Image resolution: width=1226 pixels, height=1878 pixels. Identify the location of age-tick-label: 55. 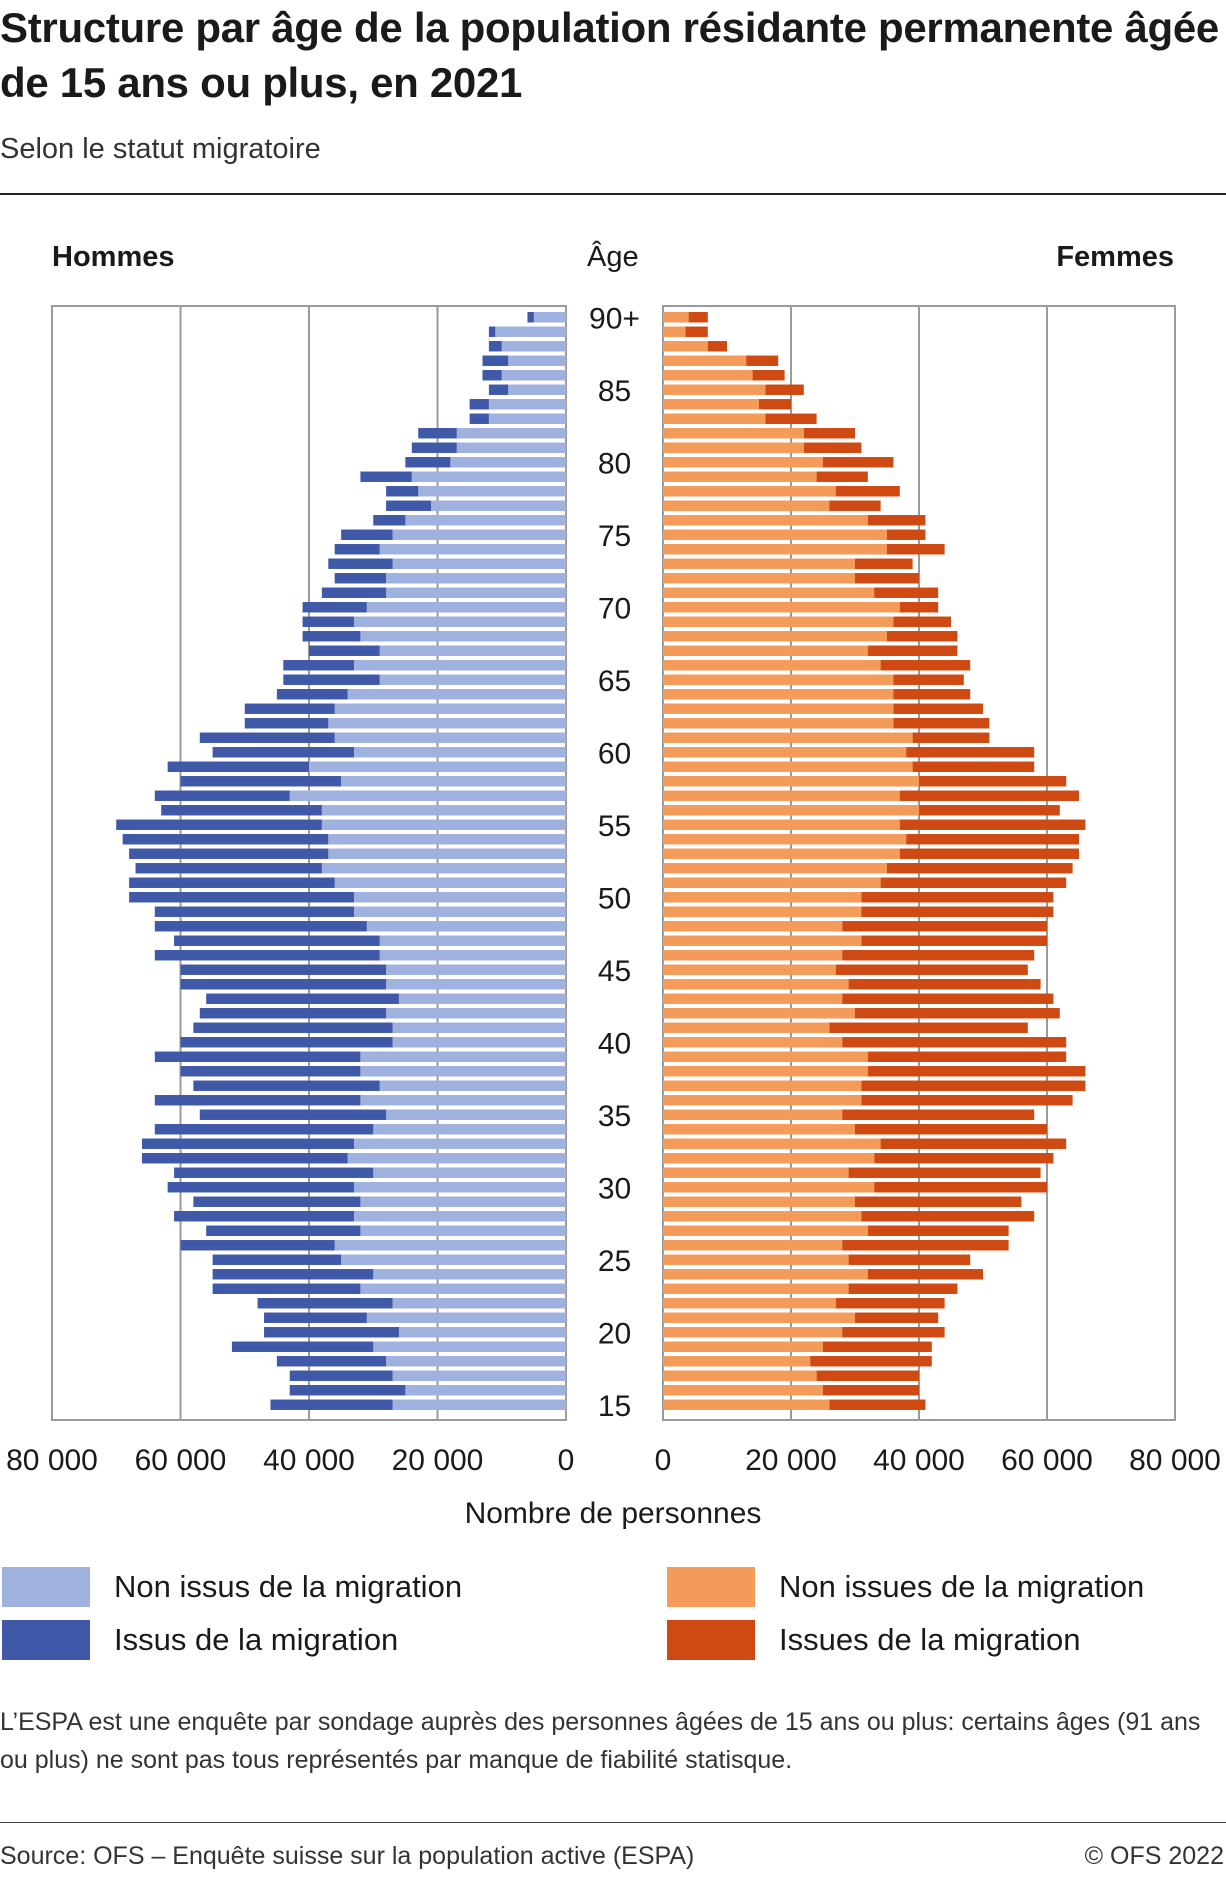
(614, 826).